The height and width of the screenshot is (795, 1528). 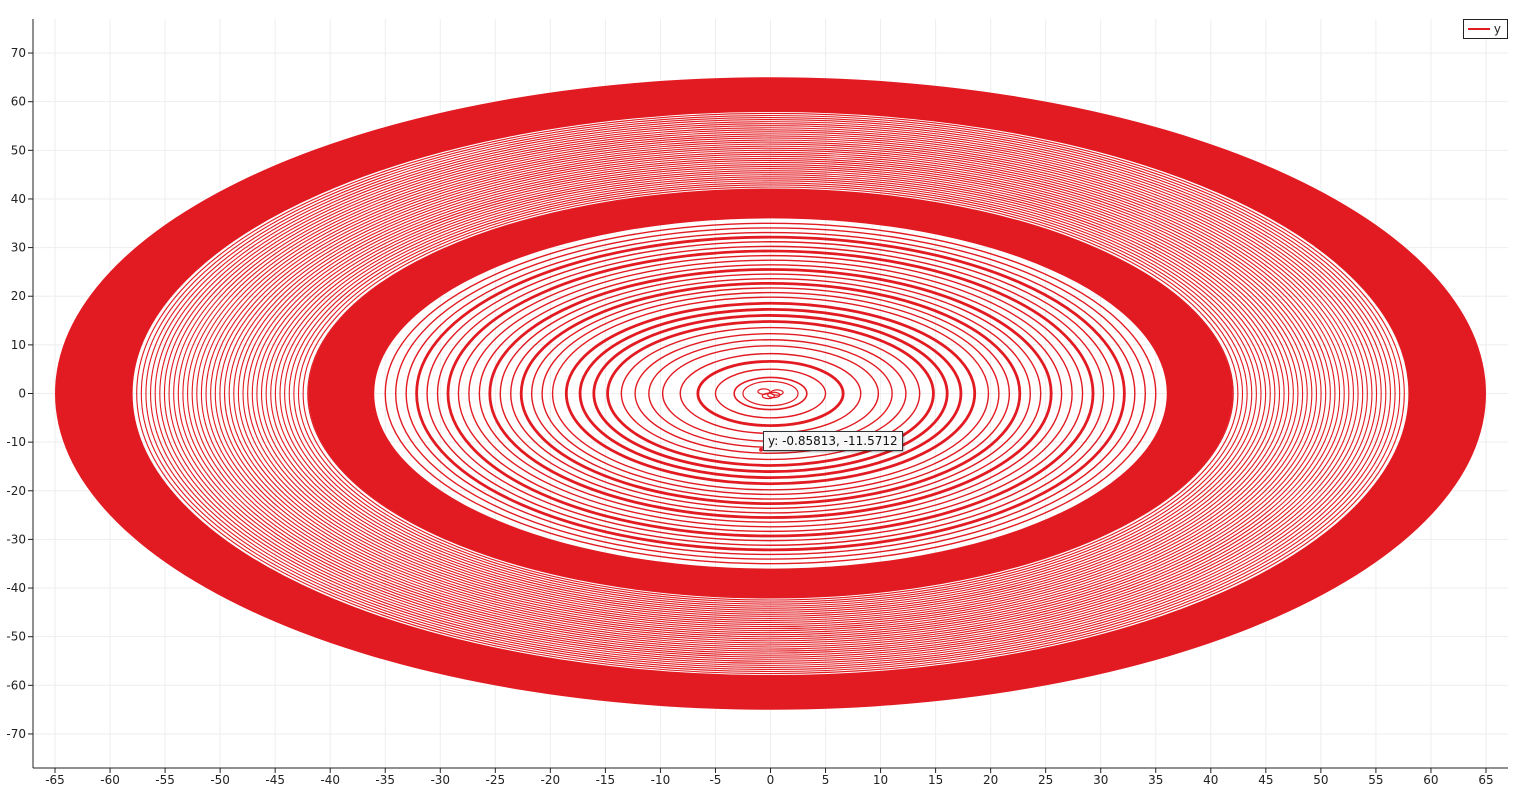 I want to click on x-tick-label: 0, so click(x=771, y=780).